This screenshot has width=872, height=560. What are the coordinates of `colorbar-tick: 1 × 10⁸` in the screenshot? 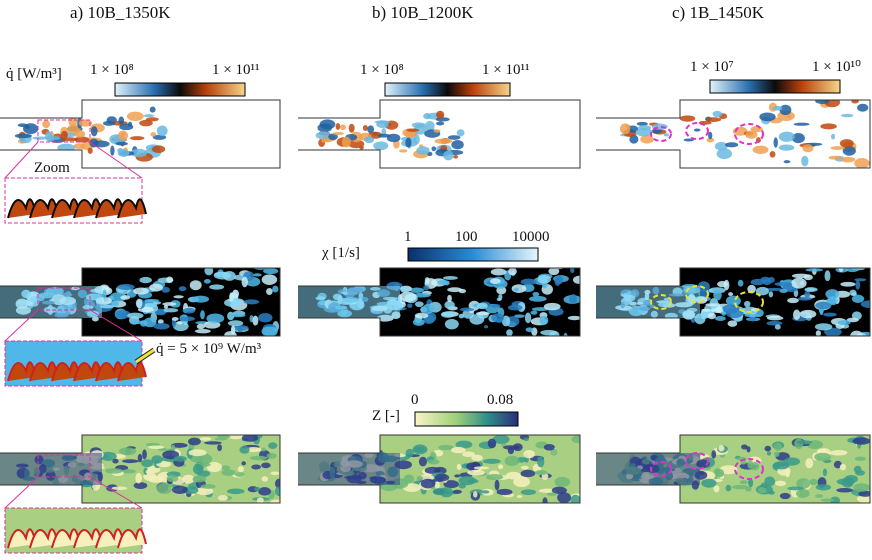 It's located at (382, 70).